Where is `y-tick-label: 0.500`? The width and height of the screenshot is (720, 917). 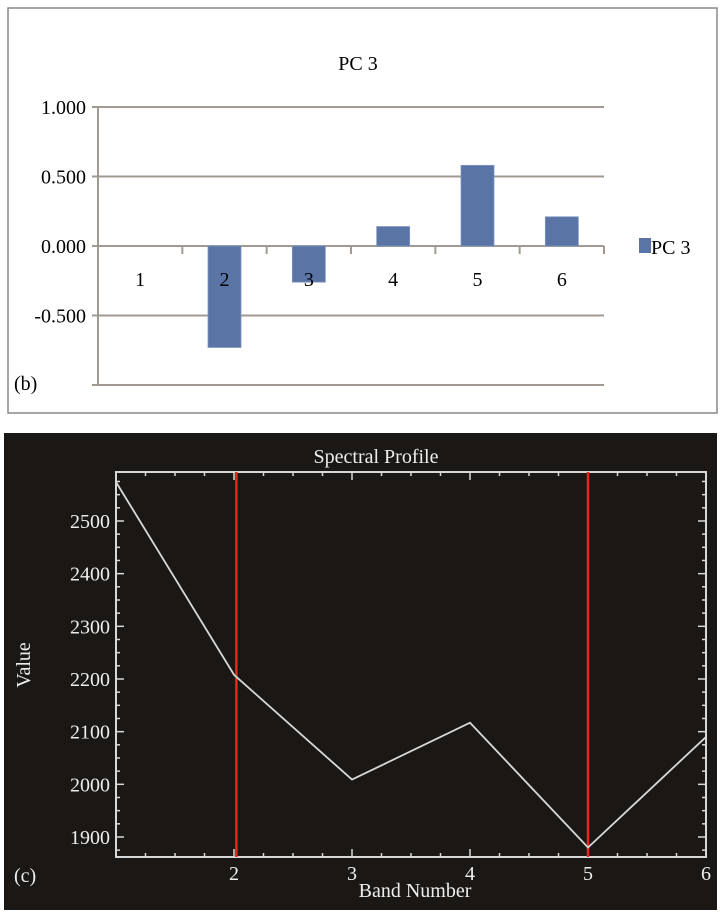 y-tick-label: 0.500 is located at coordinates (63, 178).